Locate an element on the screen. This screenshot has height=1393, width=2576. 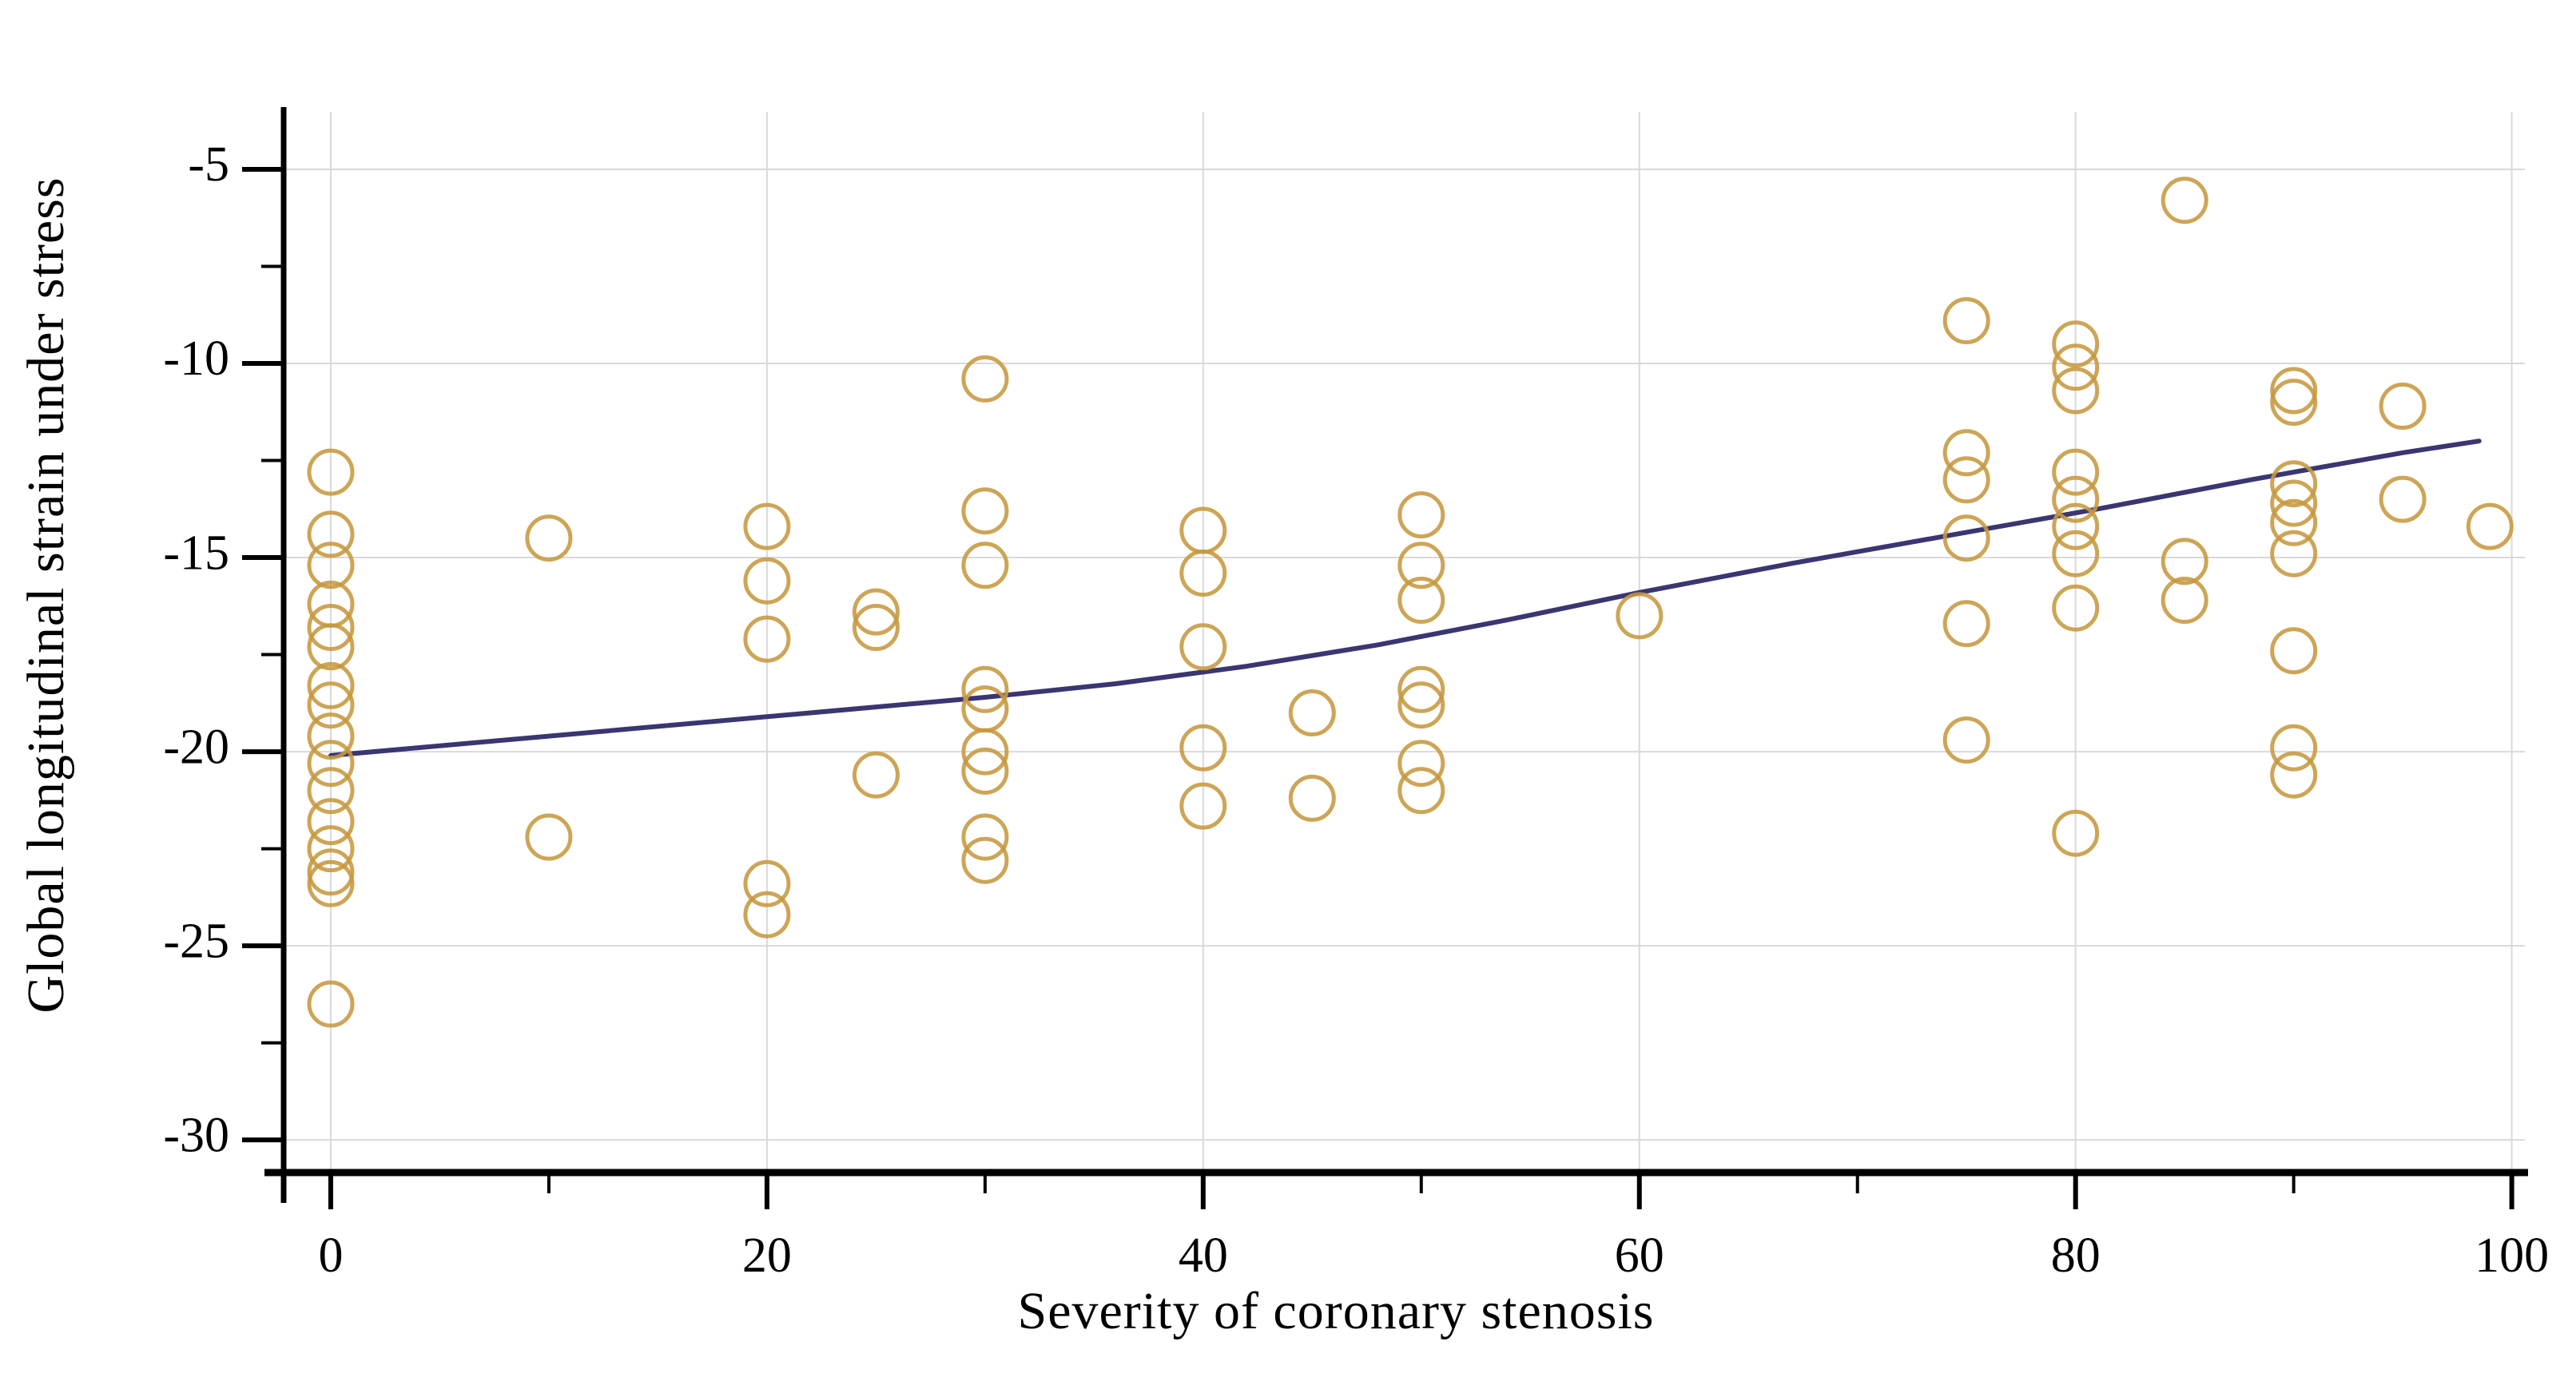
y-tick-label: -25 is located at coordinates (196, 941).